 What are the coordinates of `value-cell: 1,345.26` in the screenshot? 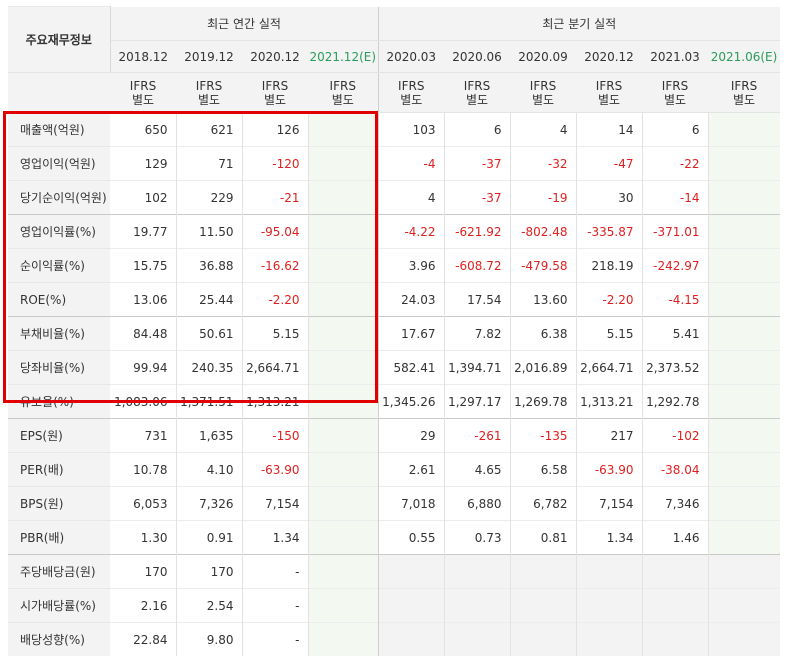 It's located at (411, 402).